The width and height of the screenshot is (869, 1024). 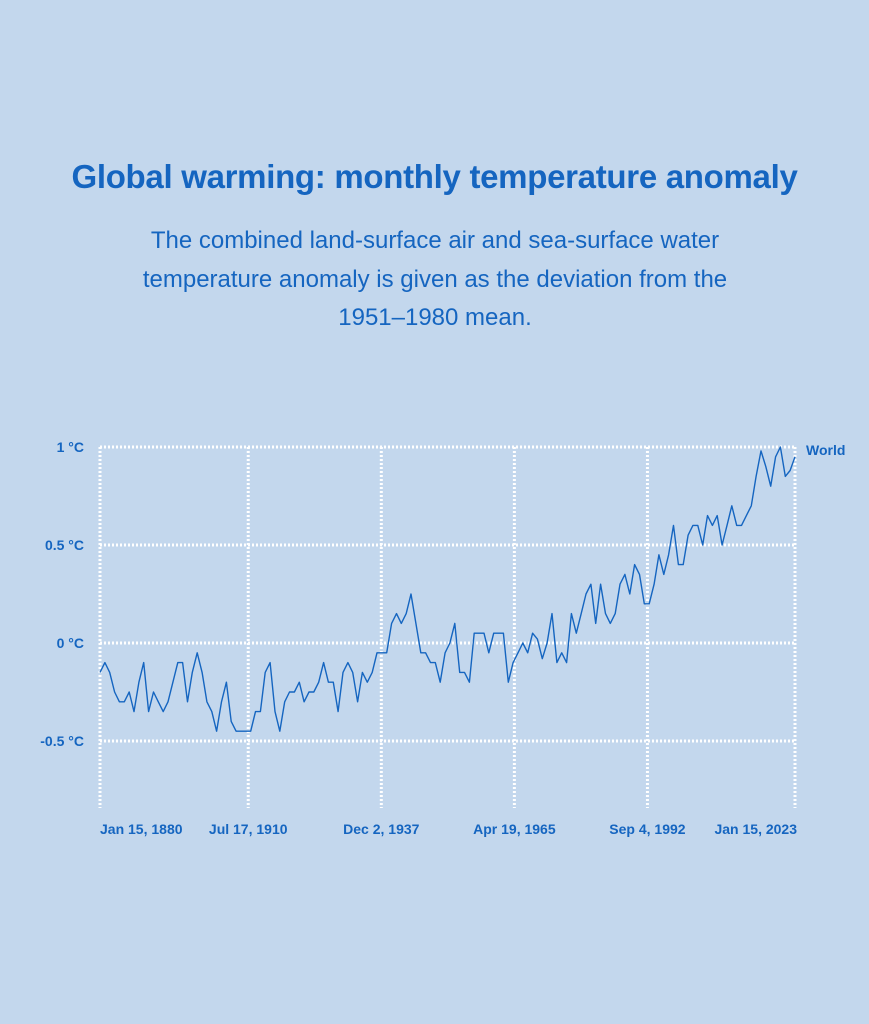 I want to click on x-tick-label: Jul 17, 1910, so click(x=248, y=829).